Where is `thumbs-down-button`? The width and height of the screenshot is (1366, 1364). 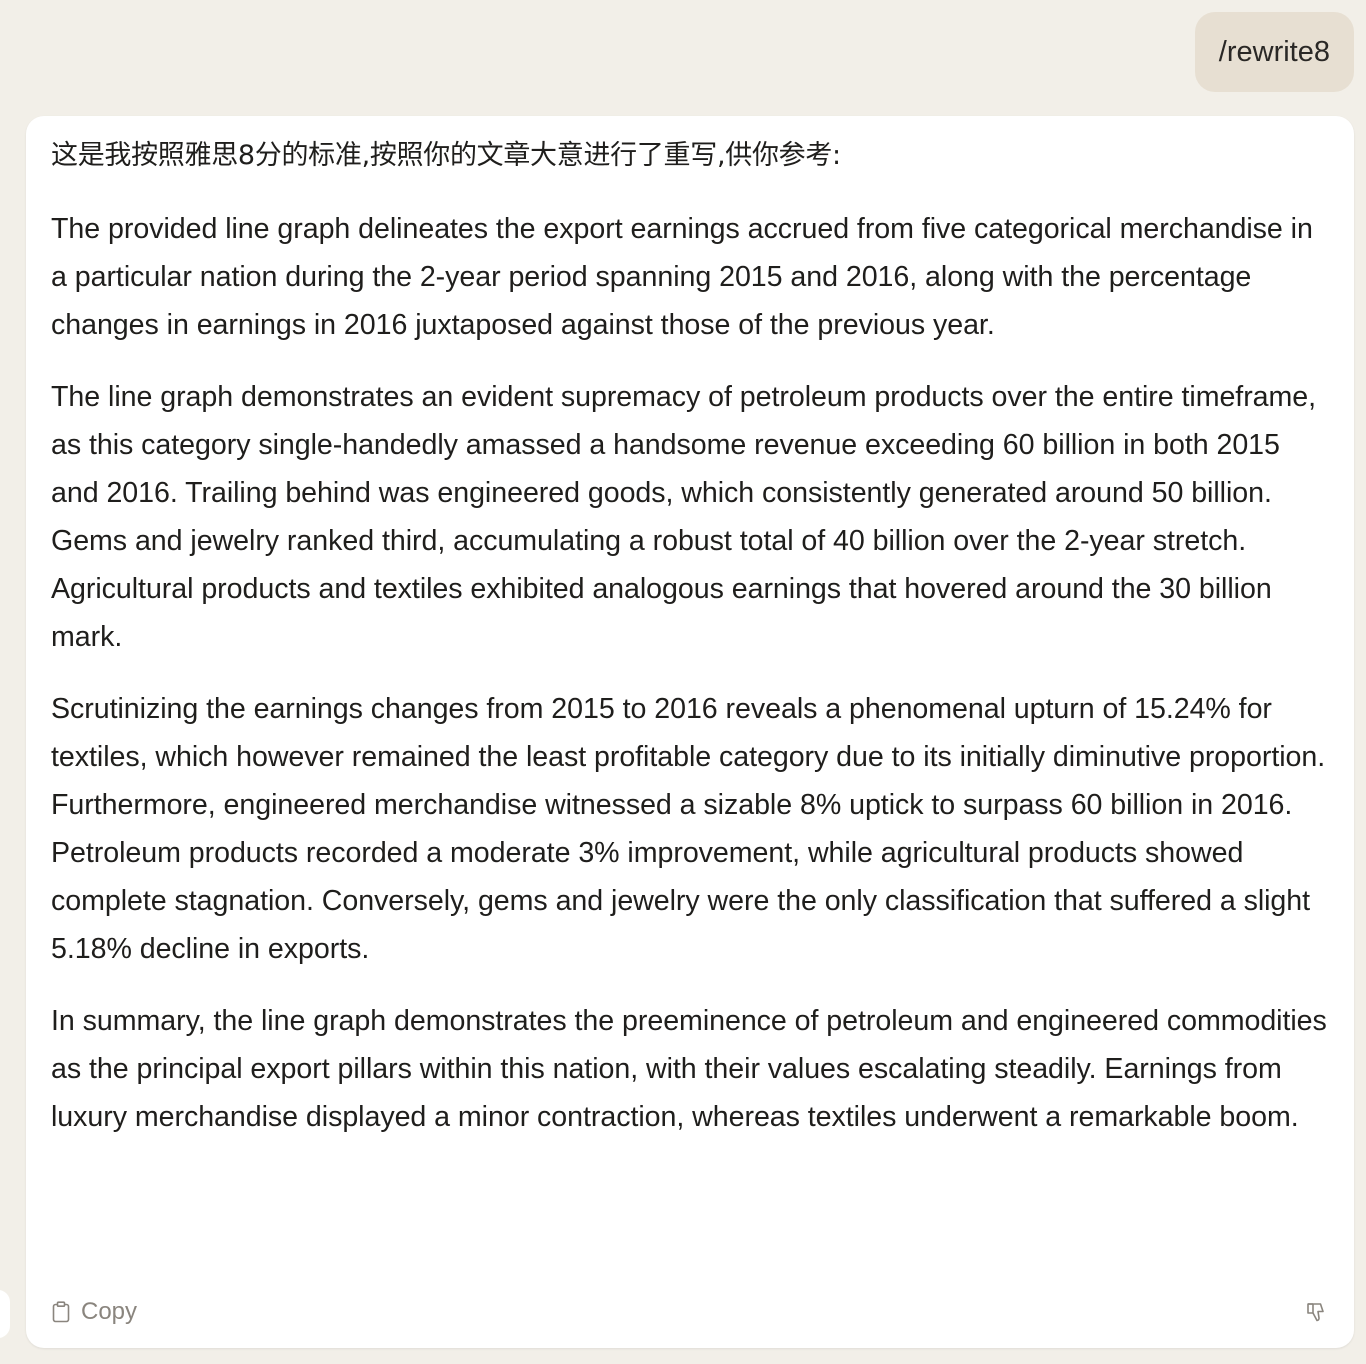
thumbs-down-button is located at coordinates (1317, 1312).